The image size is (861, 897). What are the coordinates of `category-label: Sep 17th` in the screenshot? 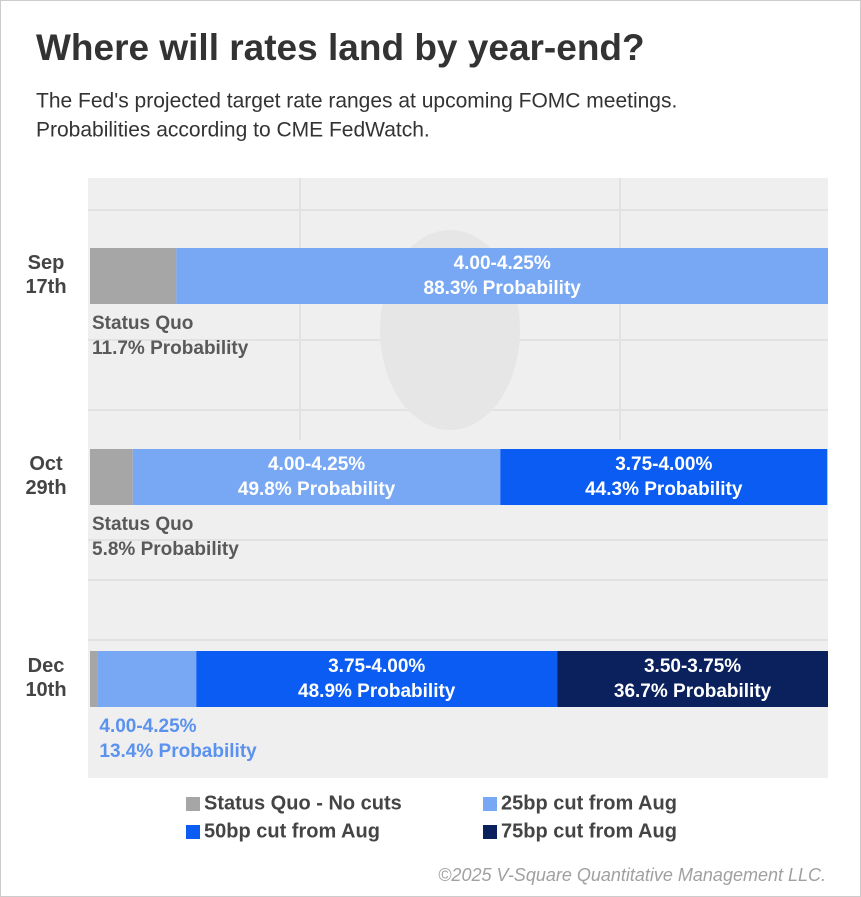 It's located at (45, 275).